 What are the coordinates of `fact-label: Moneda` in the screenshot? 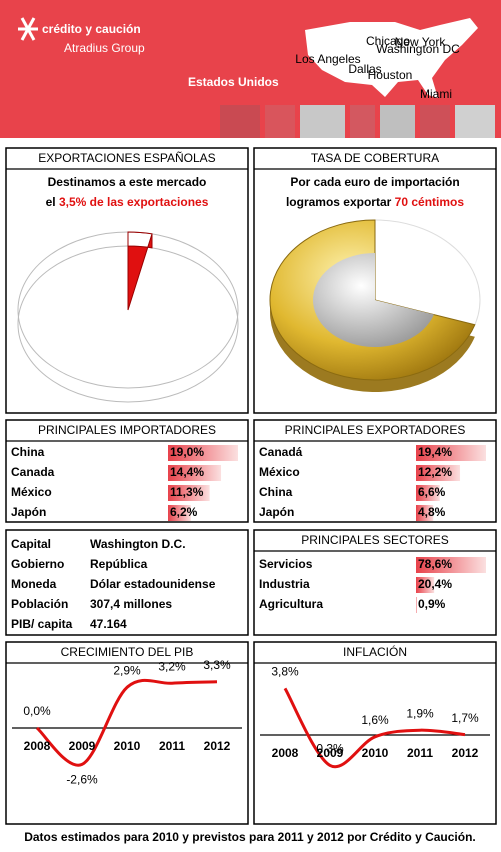 It's located at (34, 584).